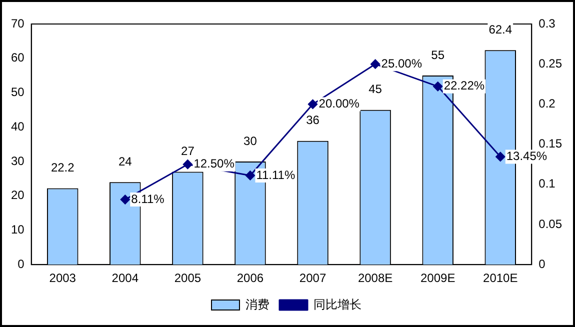  What do you see at coordinates (62, 278) in the screenshot?
I see `x-tick-label: 2003` at bounding box center [62, 278].